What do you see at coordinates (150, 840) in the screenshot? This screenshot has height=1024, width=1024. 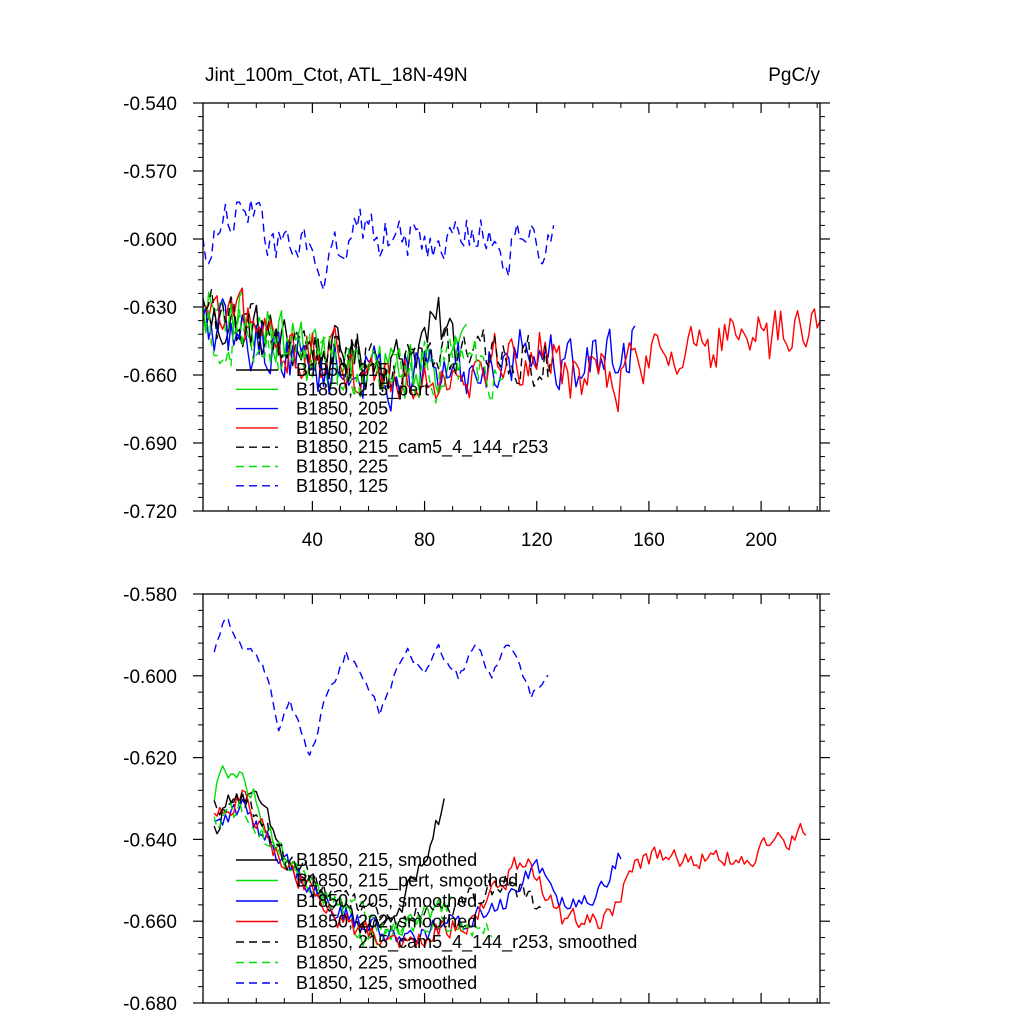 I see `y-tick-label: -0.640` at bounding box center [150, 840].